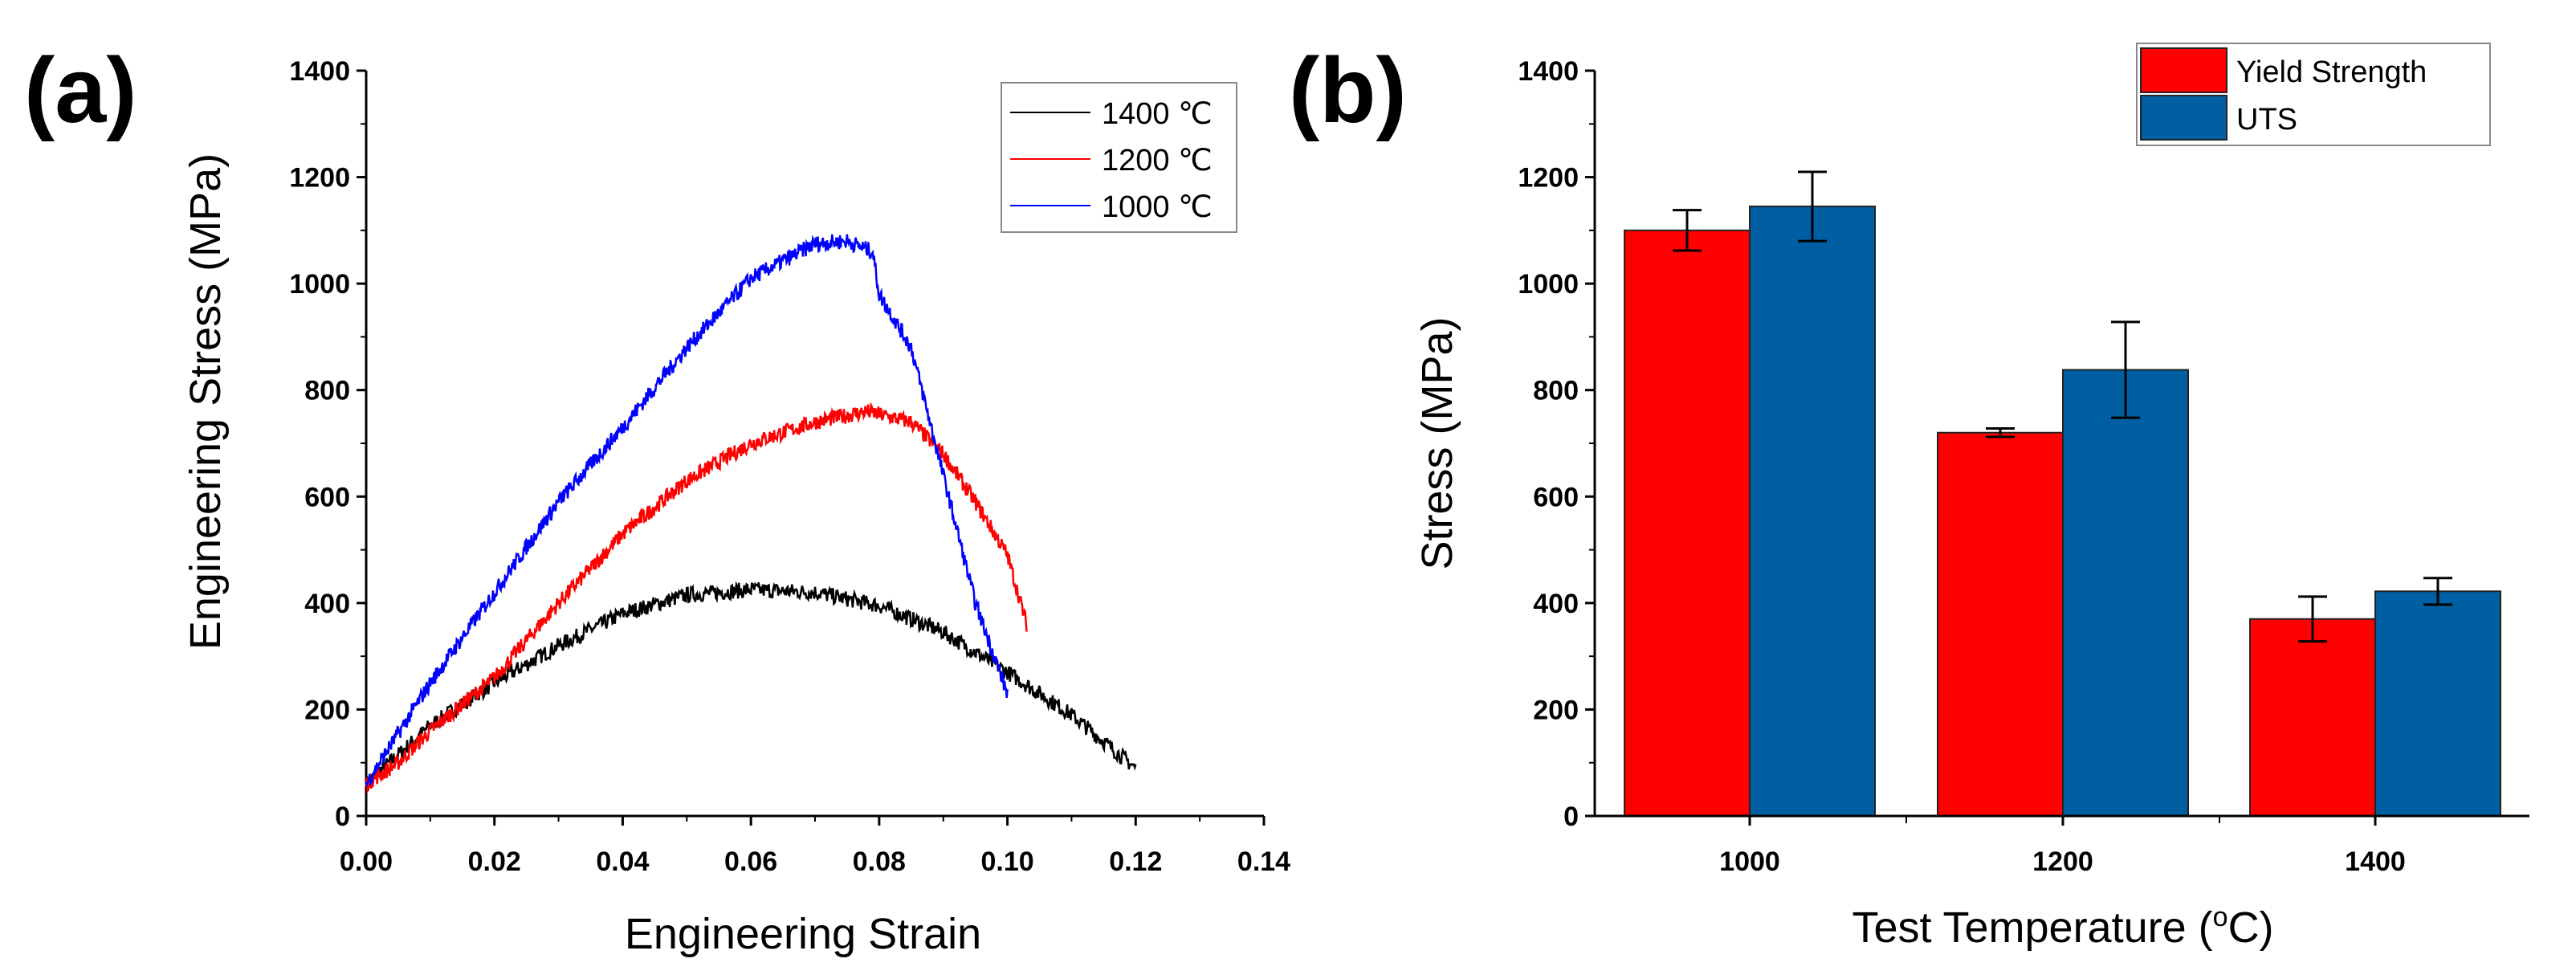 The image size is (2576, 979). Describe the element at coordinates (2251, 928) in the screenshot. I see `x-axis-label-b-end: C)` at that location.